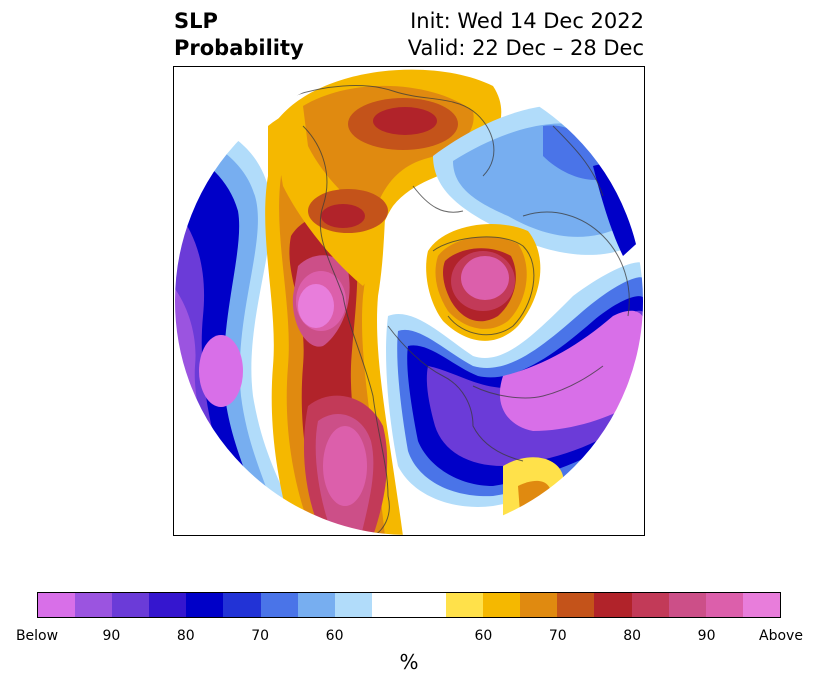 This screenshot has width=819, height=686. What do you see at coordinates (781, 636) in the screenshot?
I see `colorbar-tick-label: Above` at bounding box center [781, 636].